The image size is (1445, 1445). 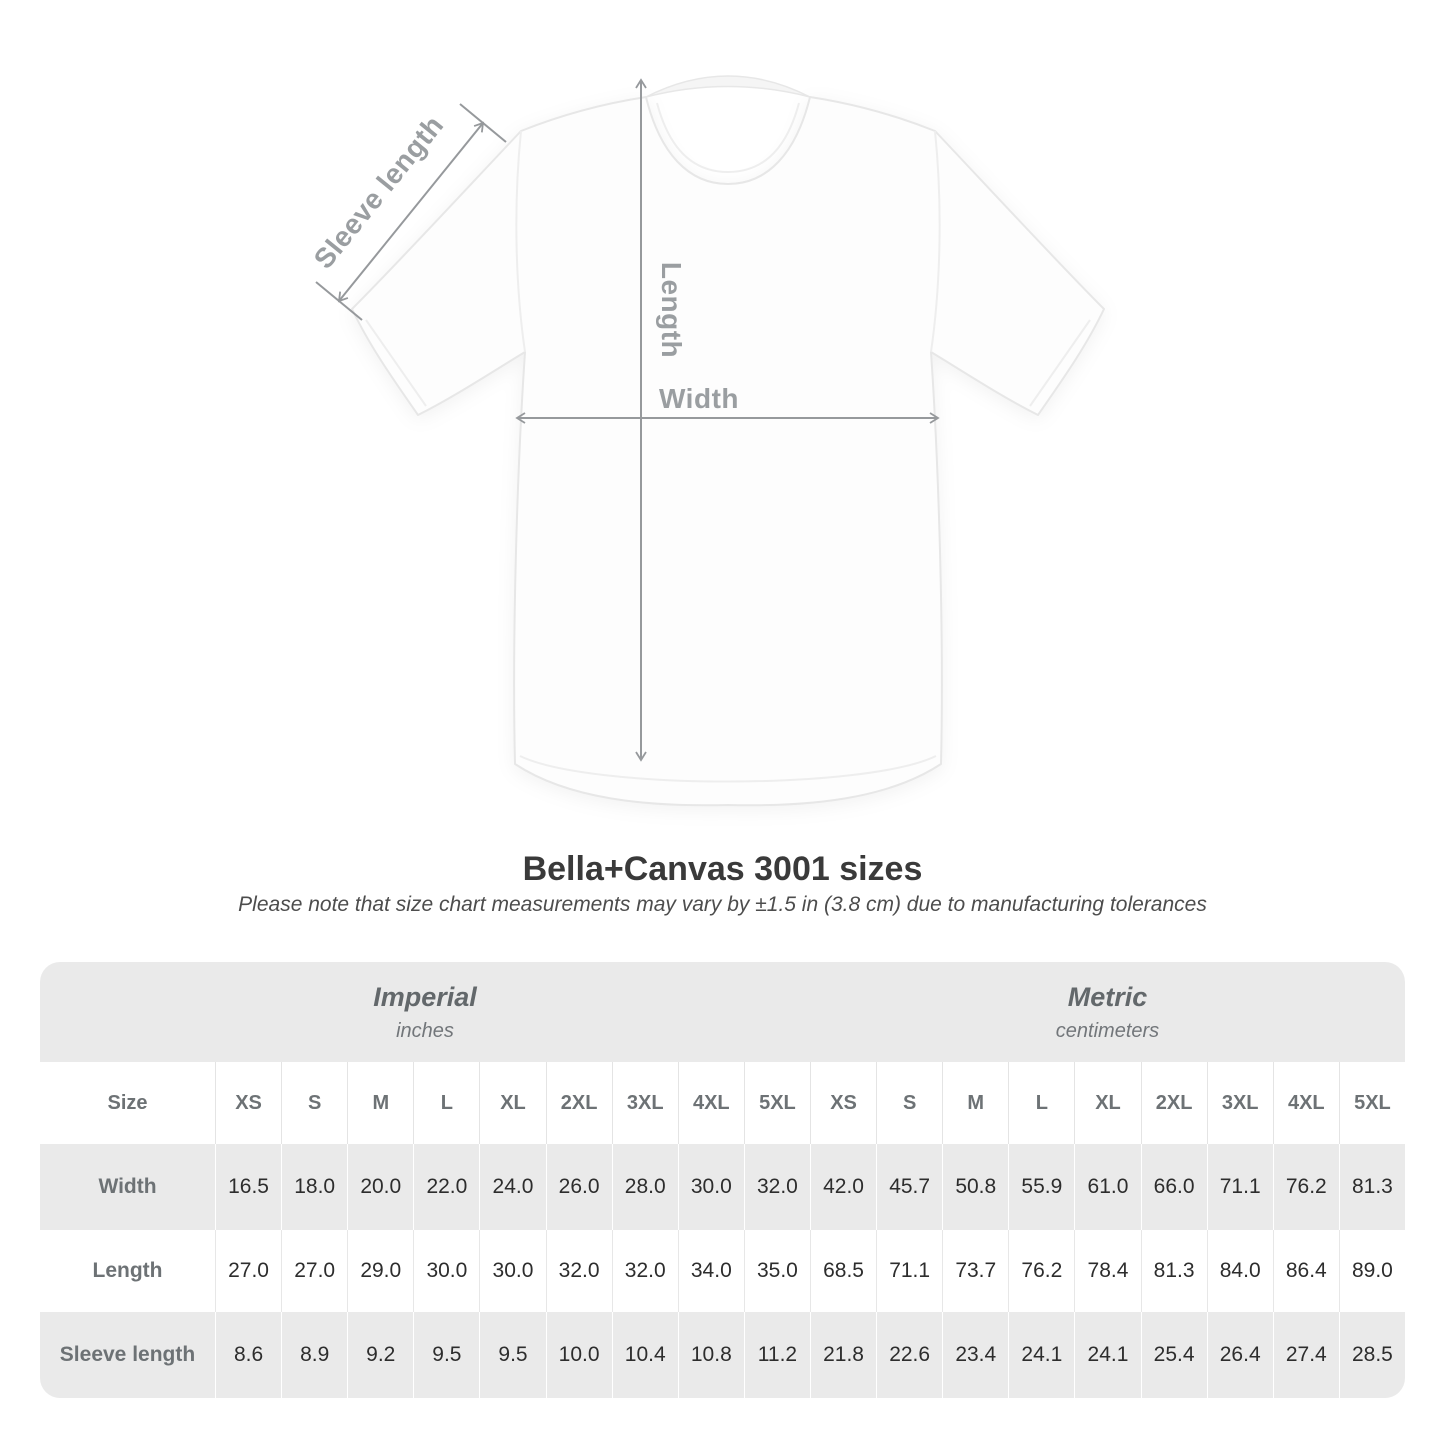 I want to click on size-header-3xl-metric: 3XL, so click(x=1239, y=1103).